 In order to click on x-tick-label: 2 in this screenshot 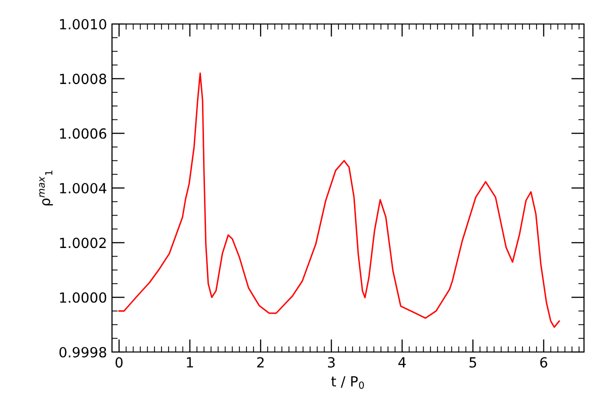, I will do `click(260, 362)`.